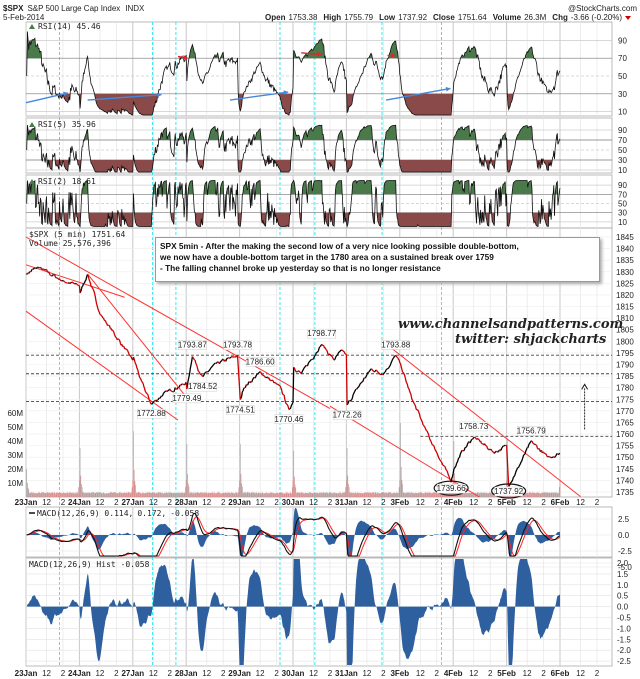  What do you see at coordinates (625, 399) in the screenshot?
I see `price-tick-label: 1775` at bounding box center [625, 399].